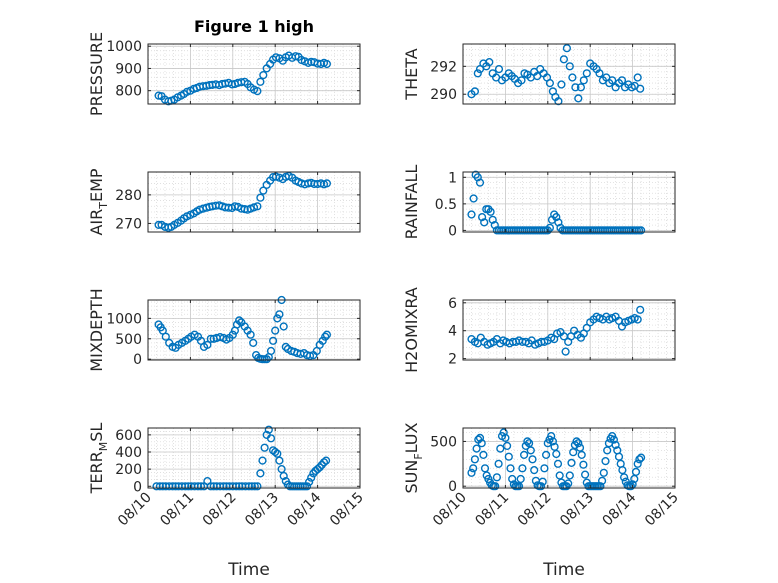 The image size is (778, 583). Describe the element at coordinates (128, 224) in the screenshot. I see `y-tick-label: 270` at that location.